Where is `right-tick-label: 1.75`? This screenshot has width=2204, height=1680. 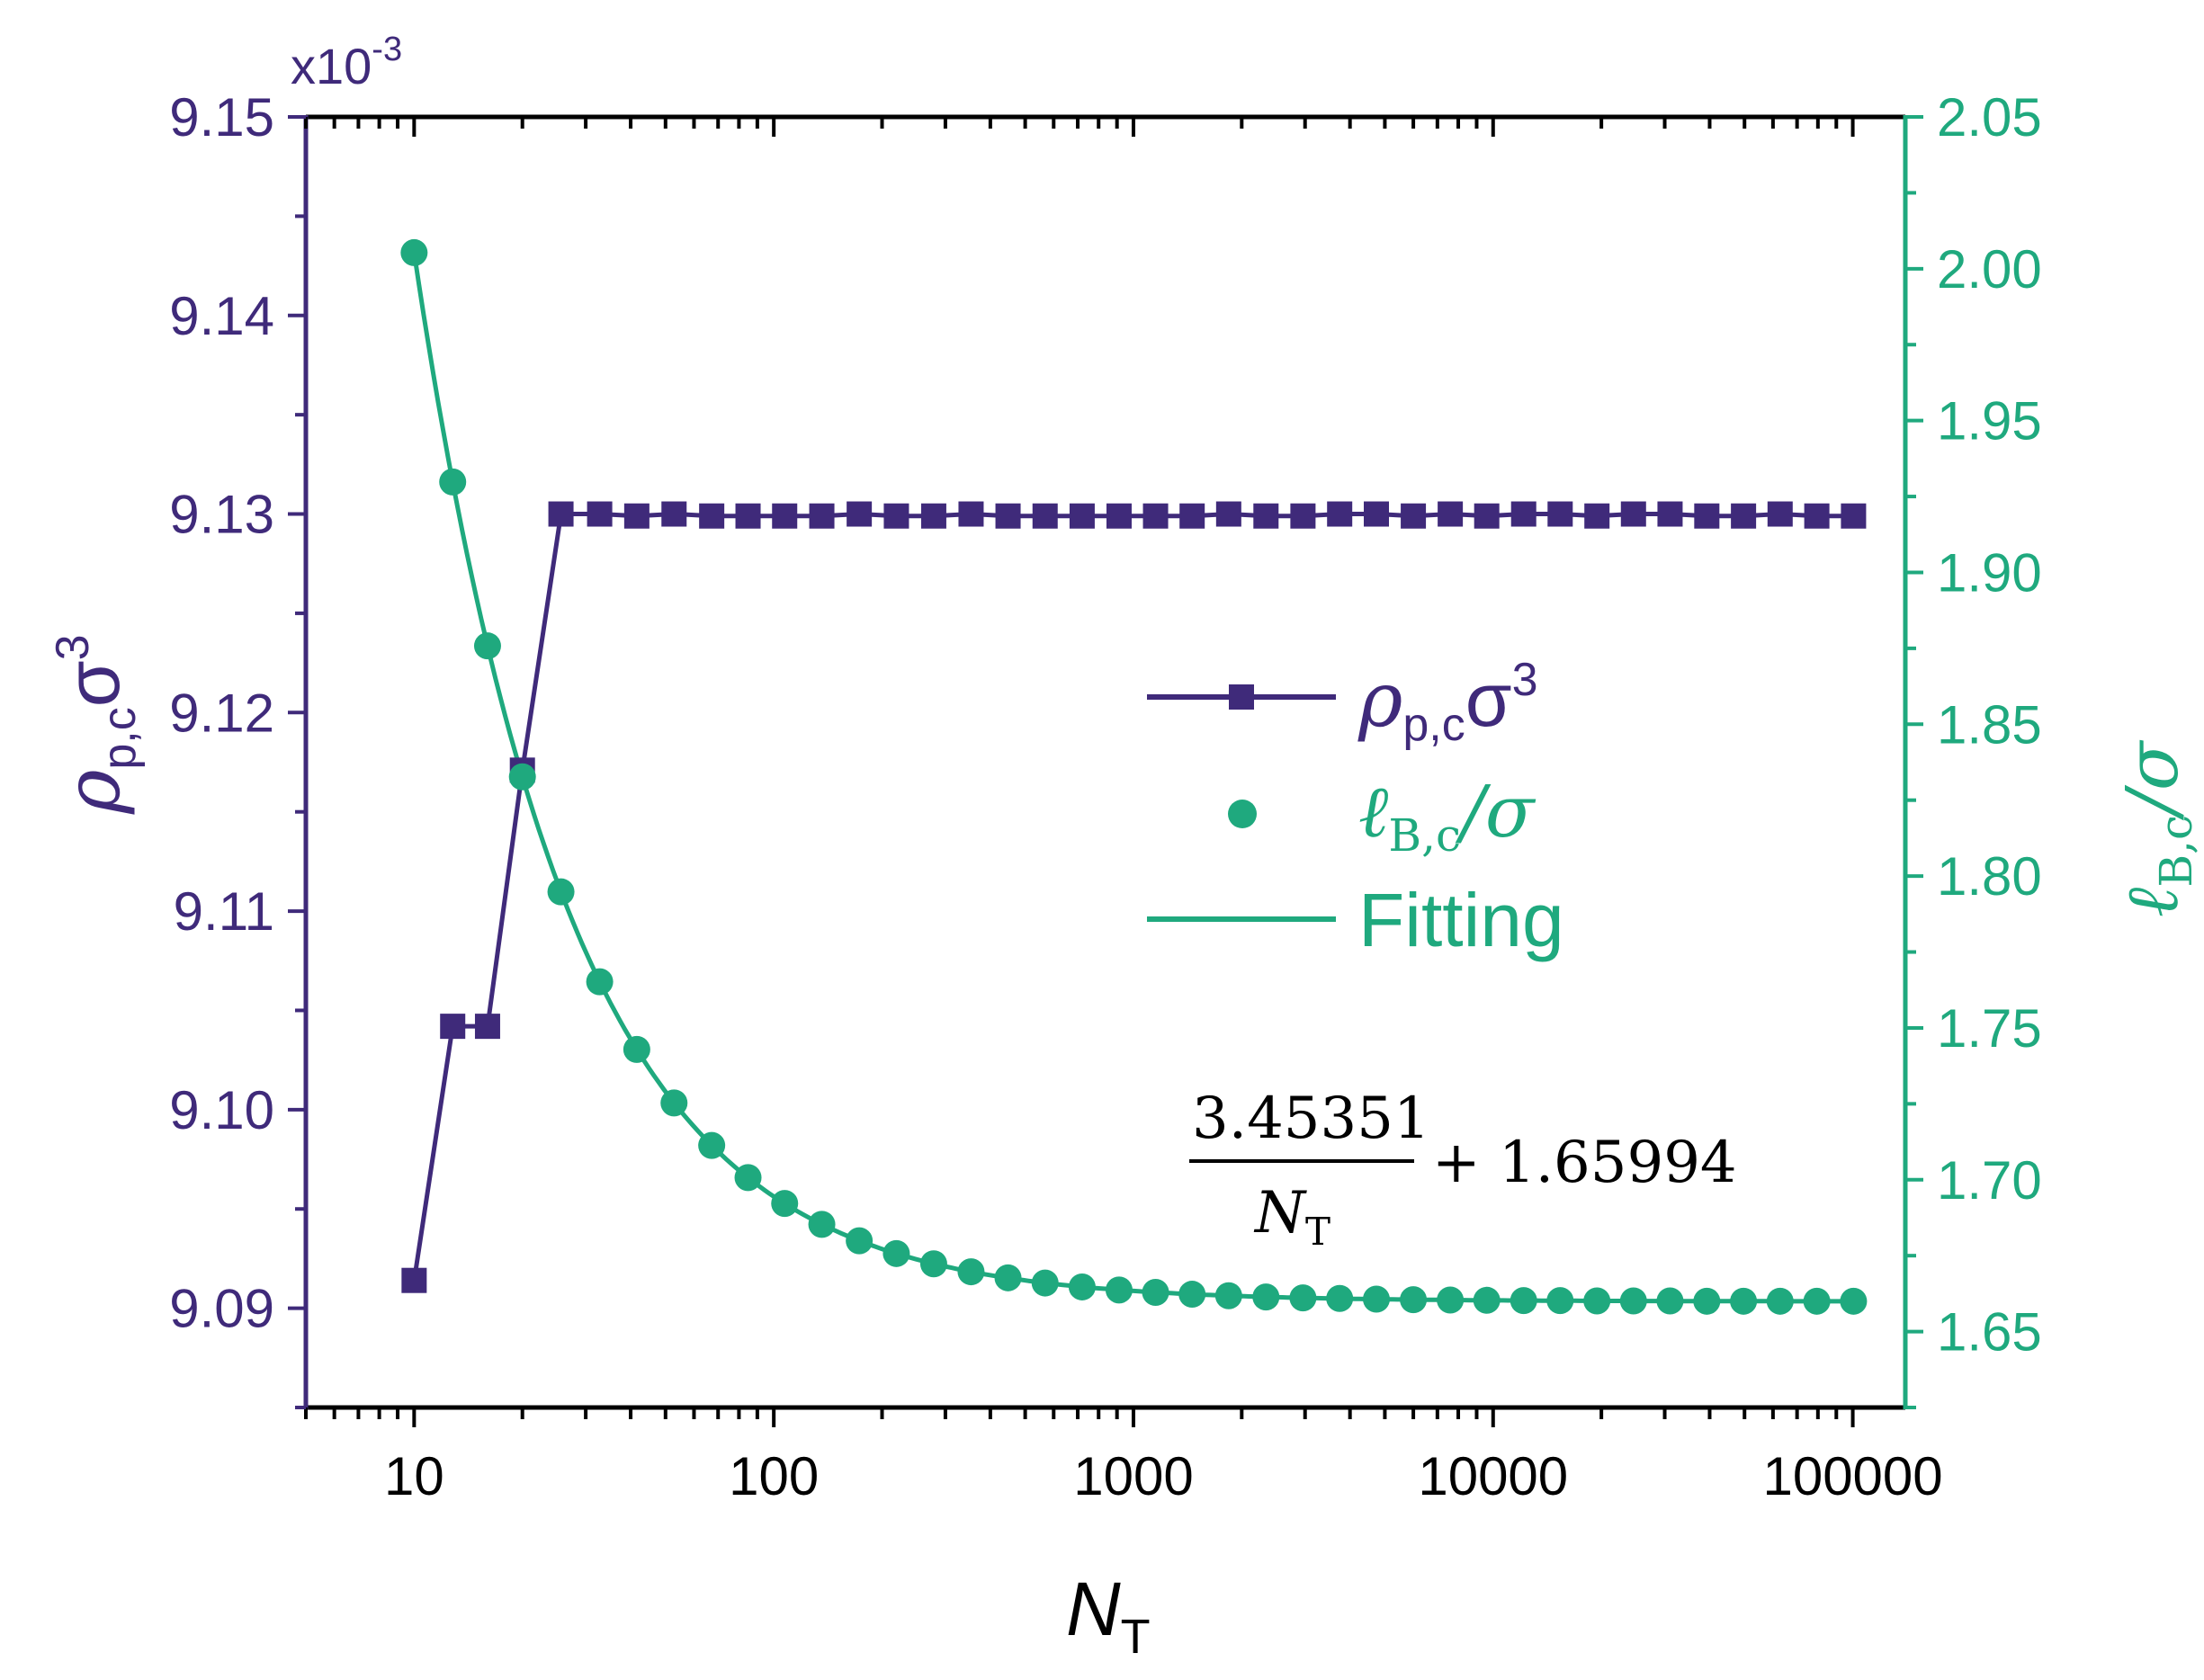
right-tick-label: 1.75 is located at coordinates (1989, 1028).